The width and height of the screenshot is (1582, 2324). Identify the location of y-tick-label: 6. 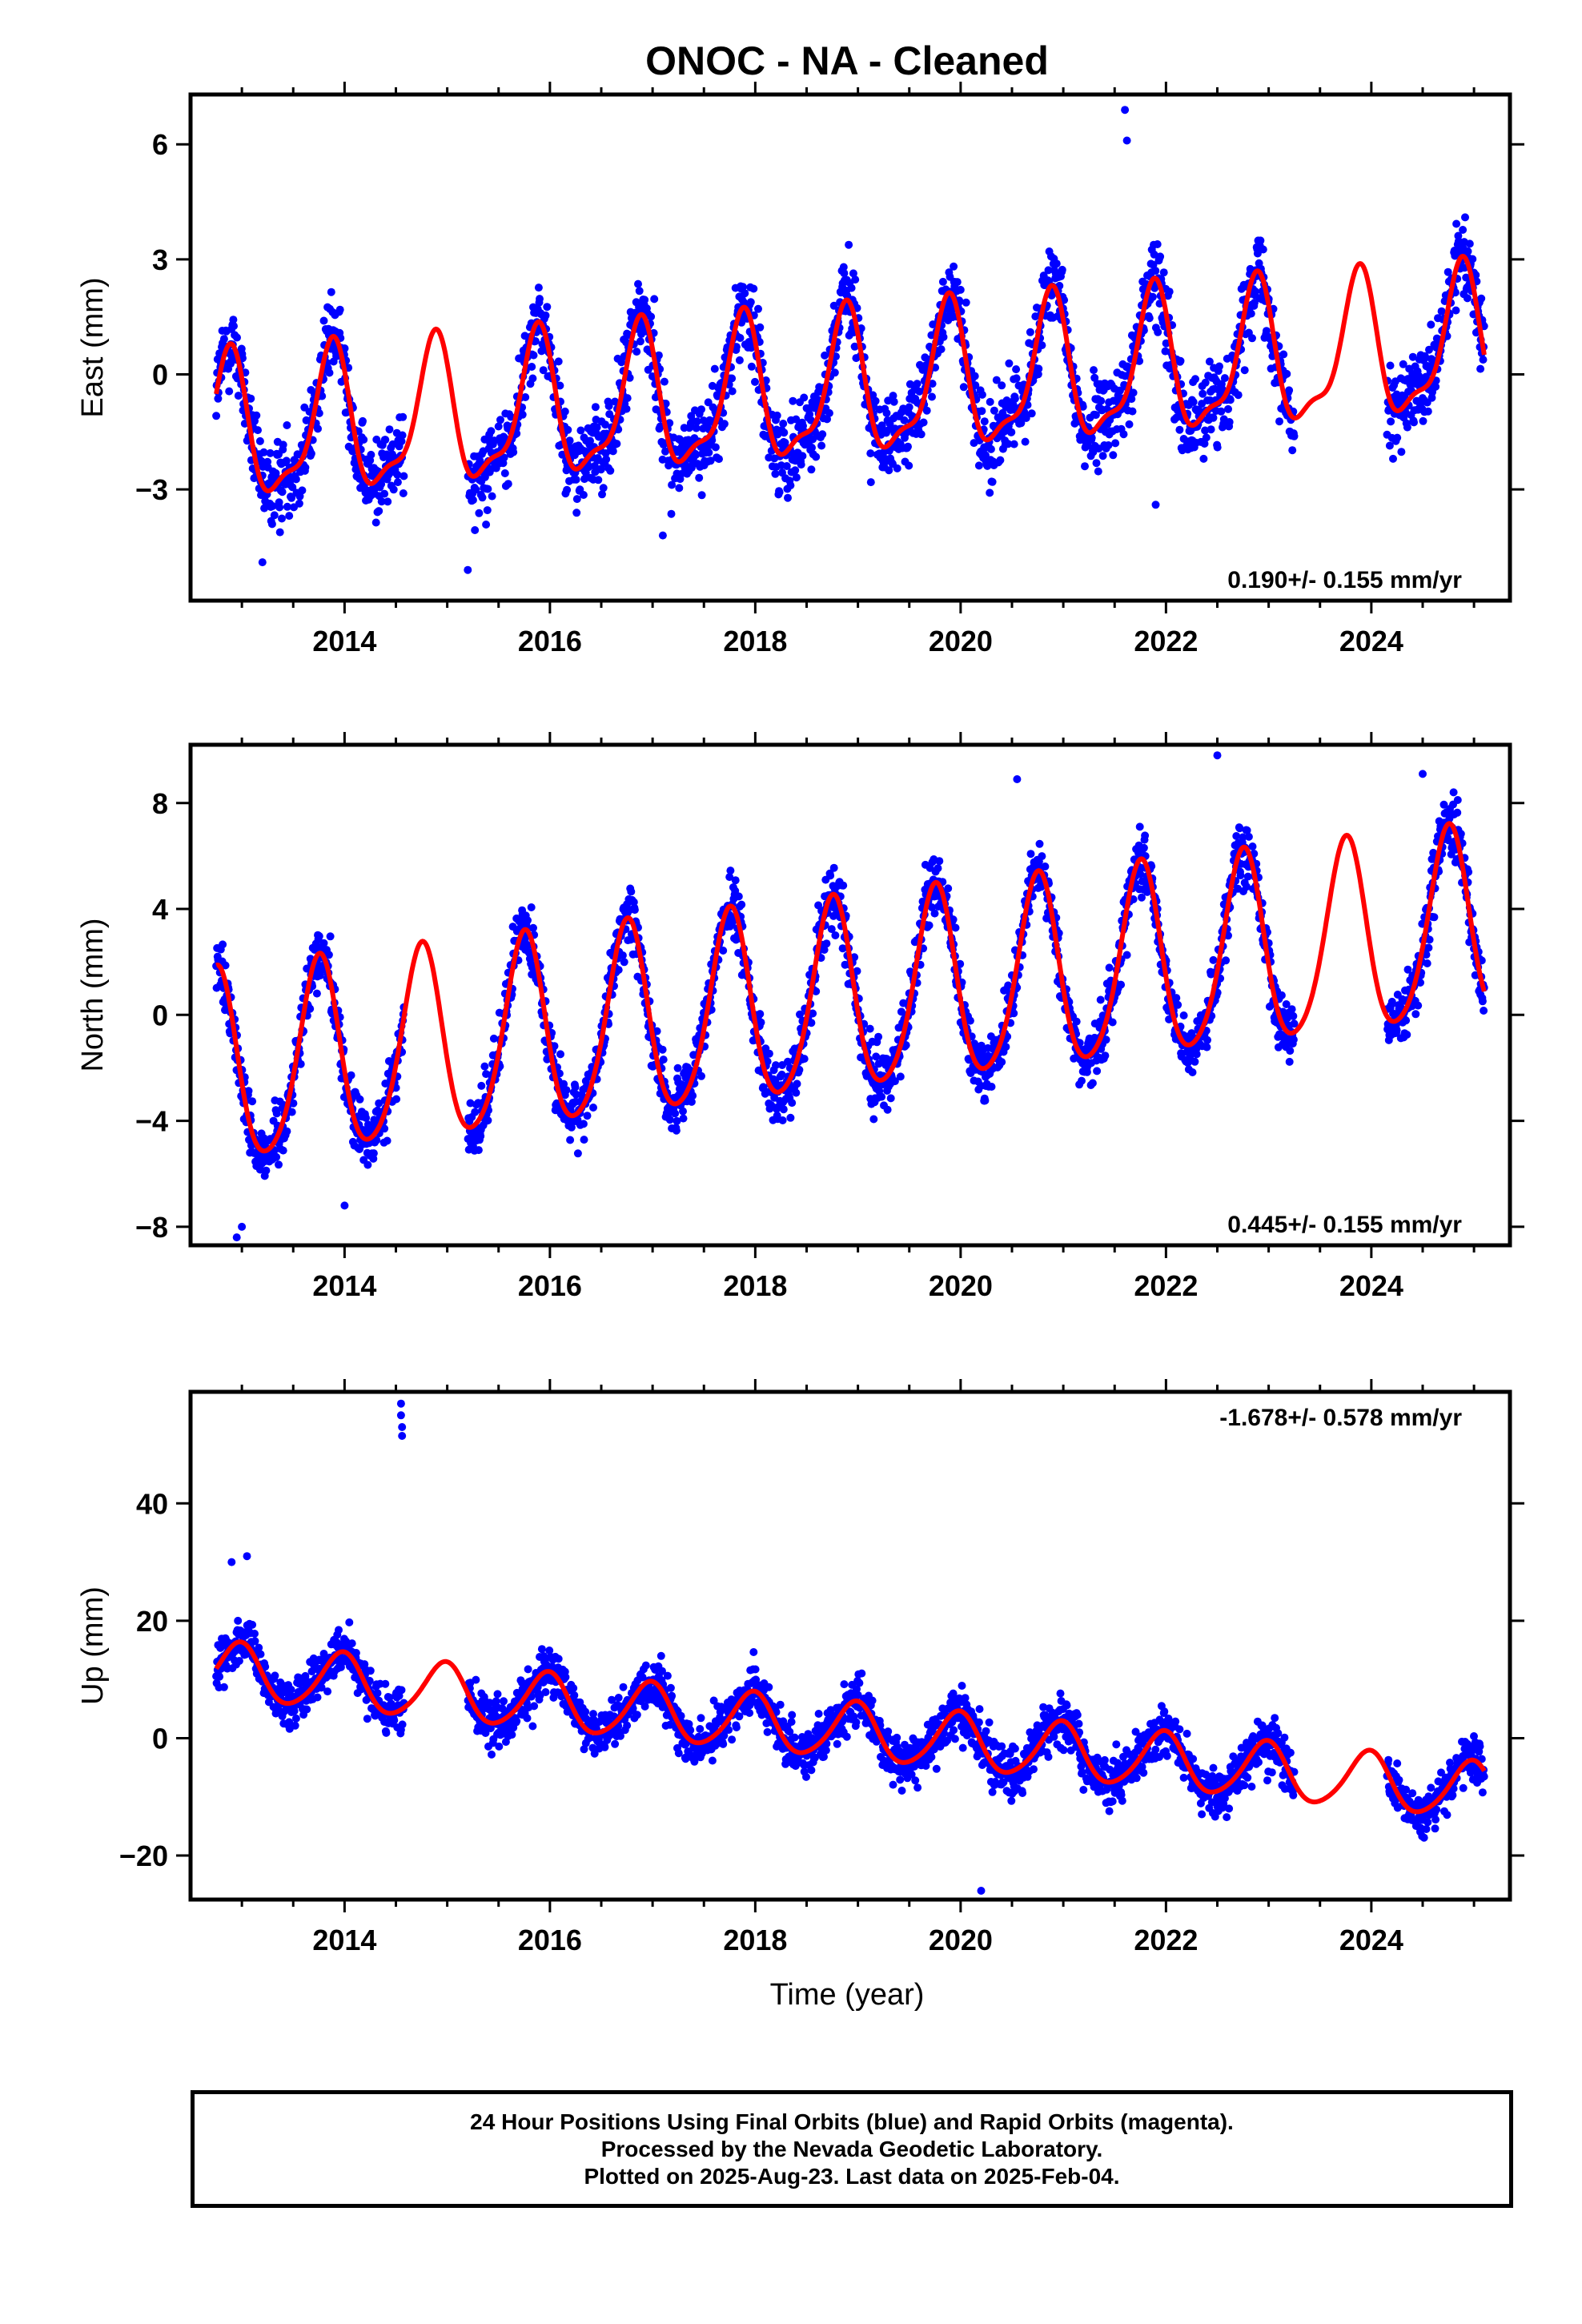
(160, 144).